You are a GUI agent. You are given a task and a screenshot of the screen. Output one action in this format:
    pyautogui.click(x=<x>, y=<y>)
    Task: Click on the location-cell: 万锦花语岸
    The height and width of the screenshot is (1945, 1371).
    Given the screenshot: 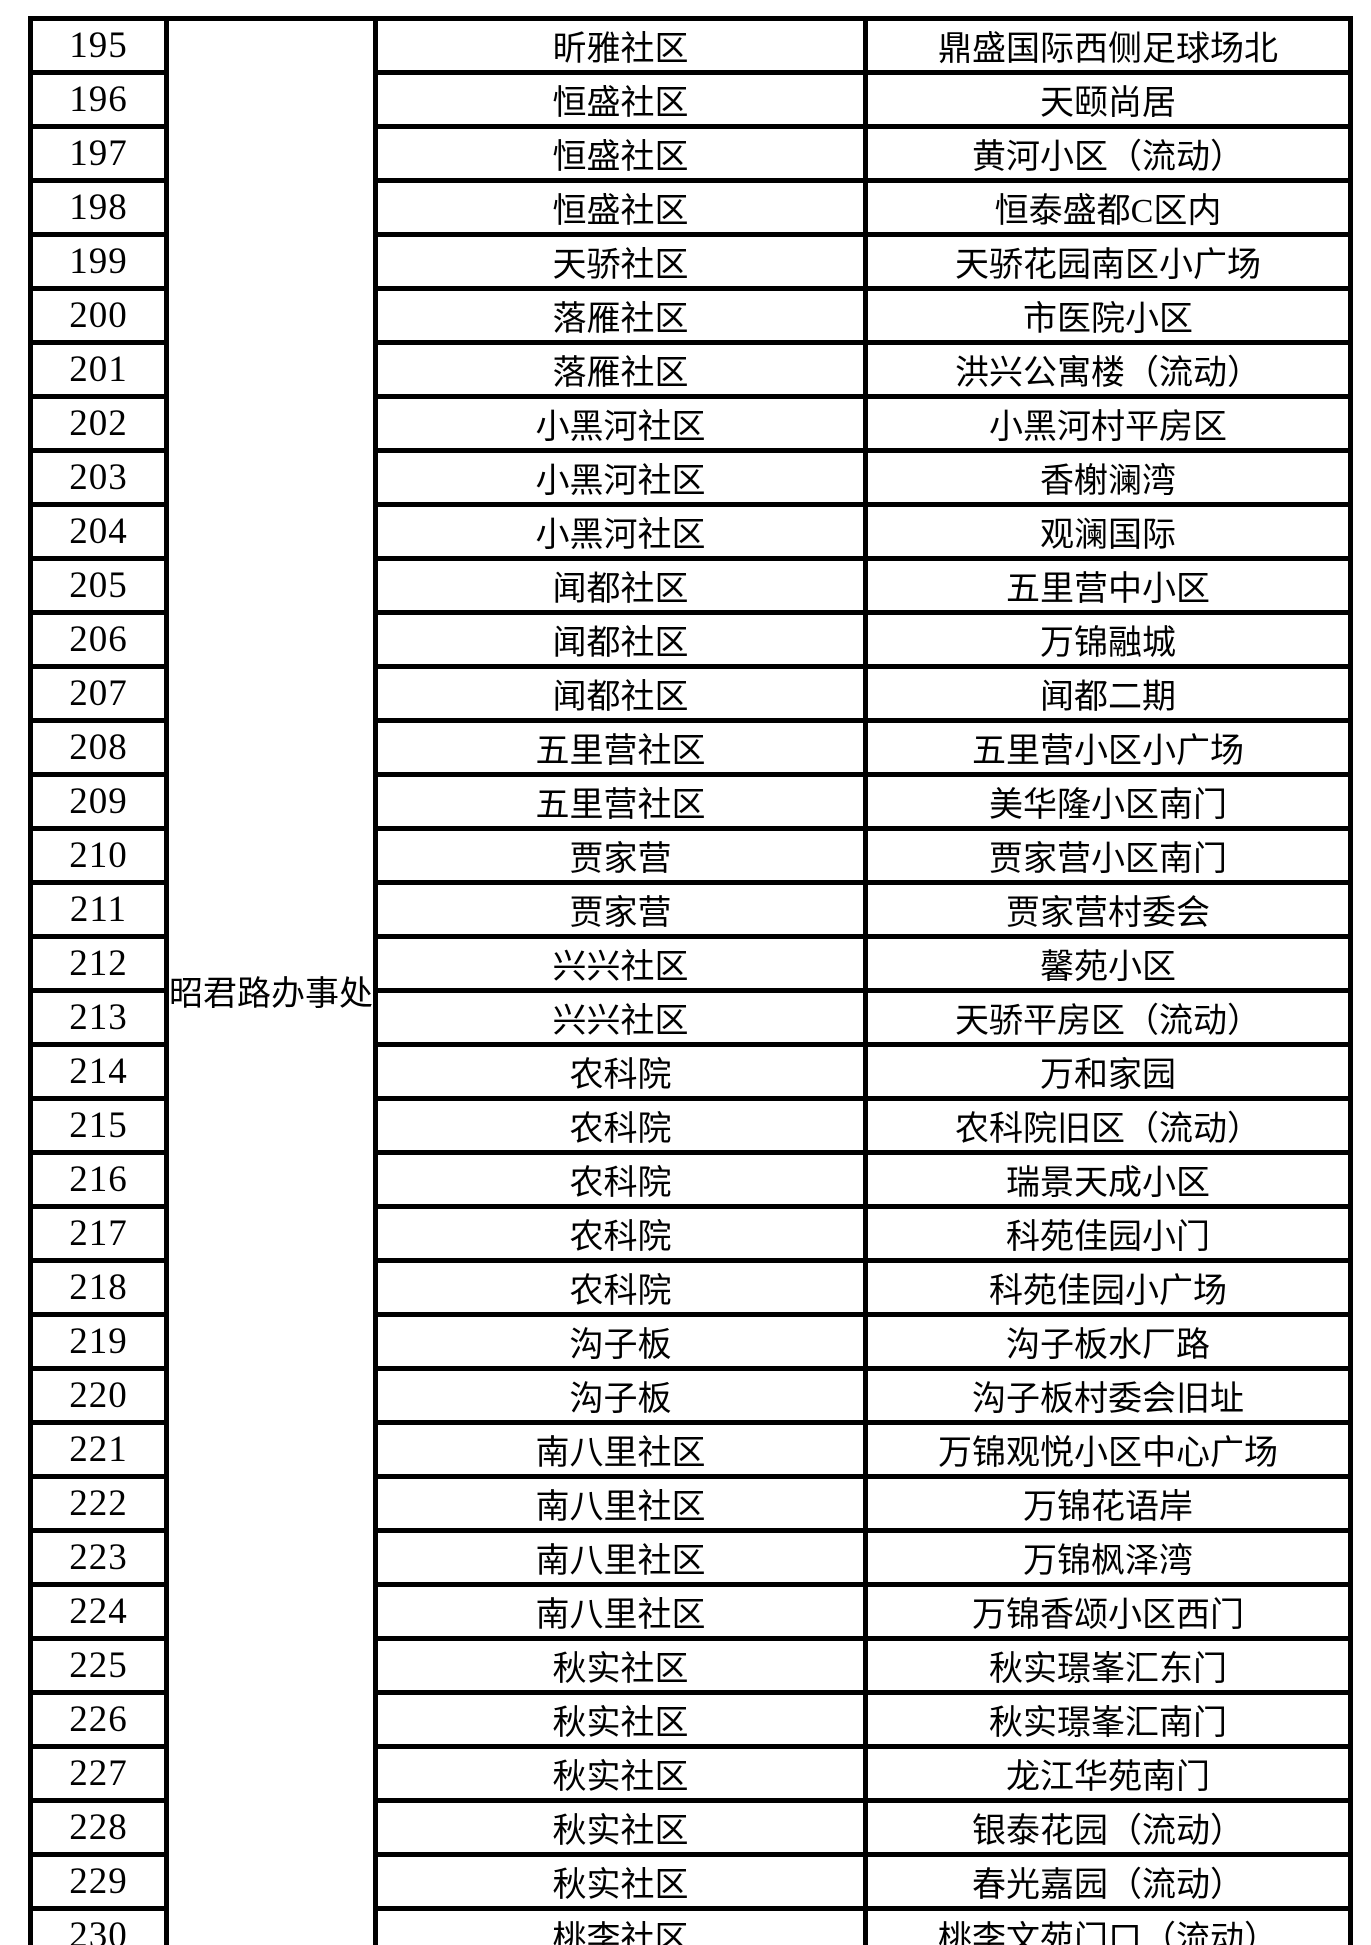 What is the action you would take?
    pyautogui.click(x=1108, y=1503)
    